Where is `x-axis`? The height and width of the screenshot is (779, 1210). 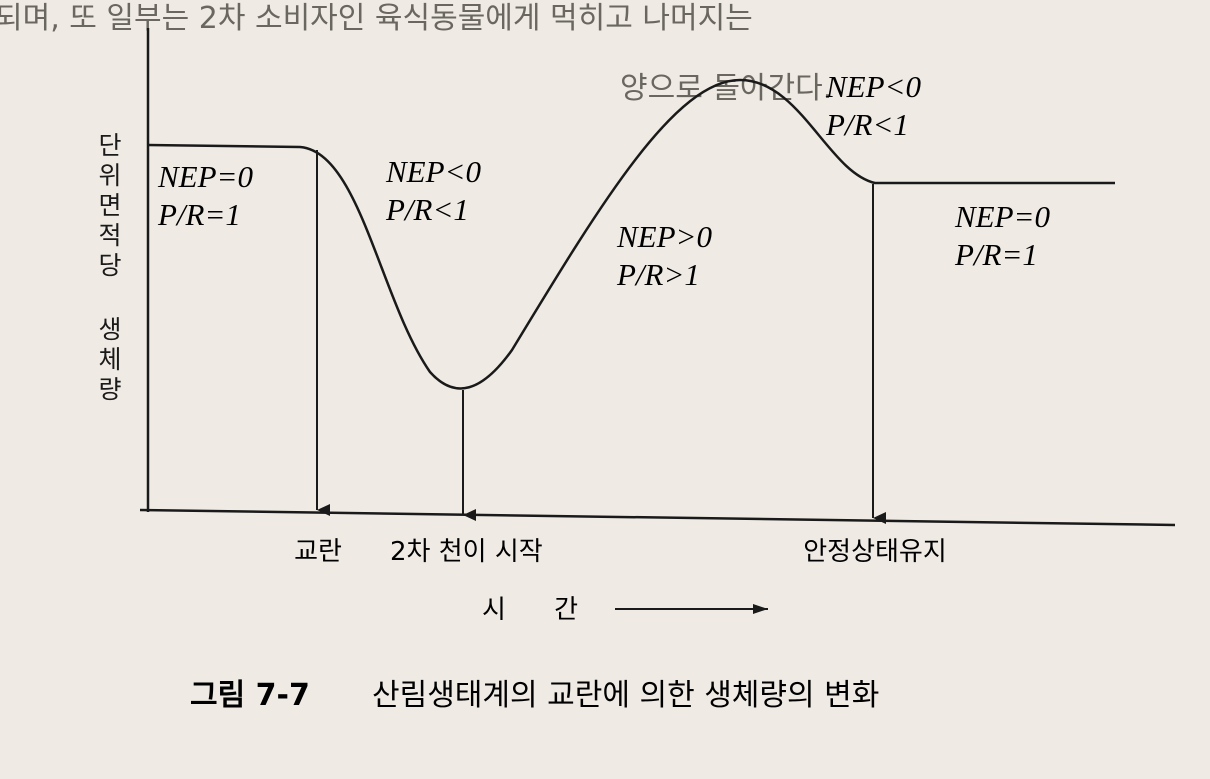
x-axis is located at coordinates (657, 517).